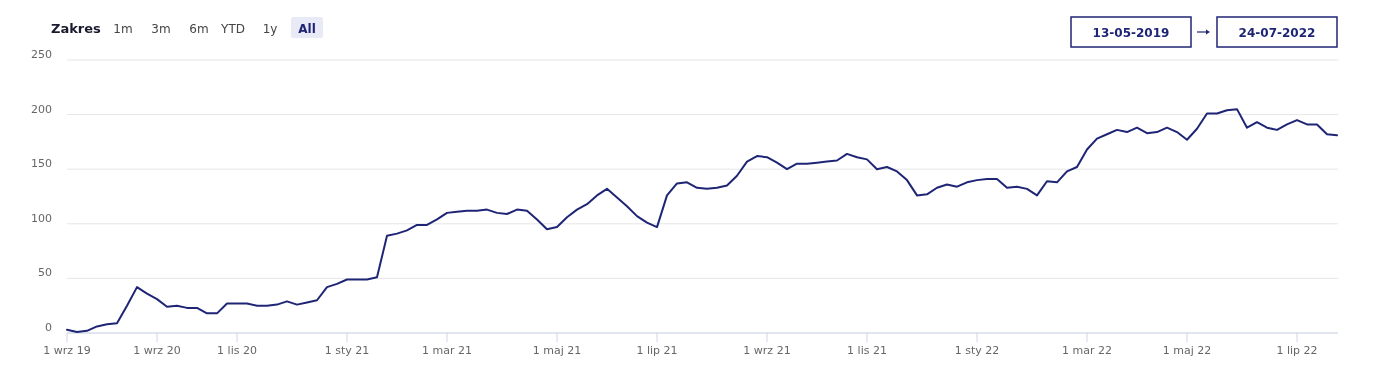  What do you see at coordinates (767, 350) in the screenshot?
I see `x-tick-label: 1 wrz 21` at bounding box center [767, 350].